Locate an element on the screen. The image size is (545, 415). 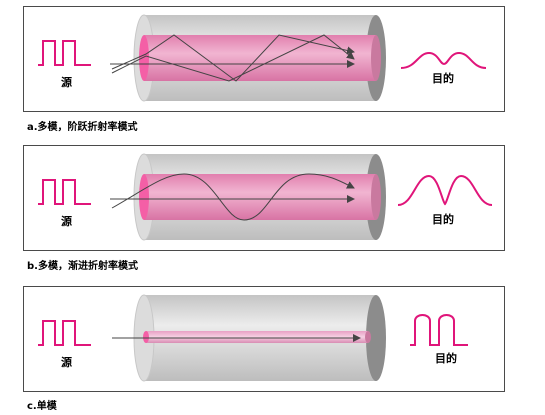
caption-graded-index: b.多模，渐进折射率模式 is located at coordinates (82, 266).